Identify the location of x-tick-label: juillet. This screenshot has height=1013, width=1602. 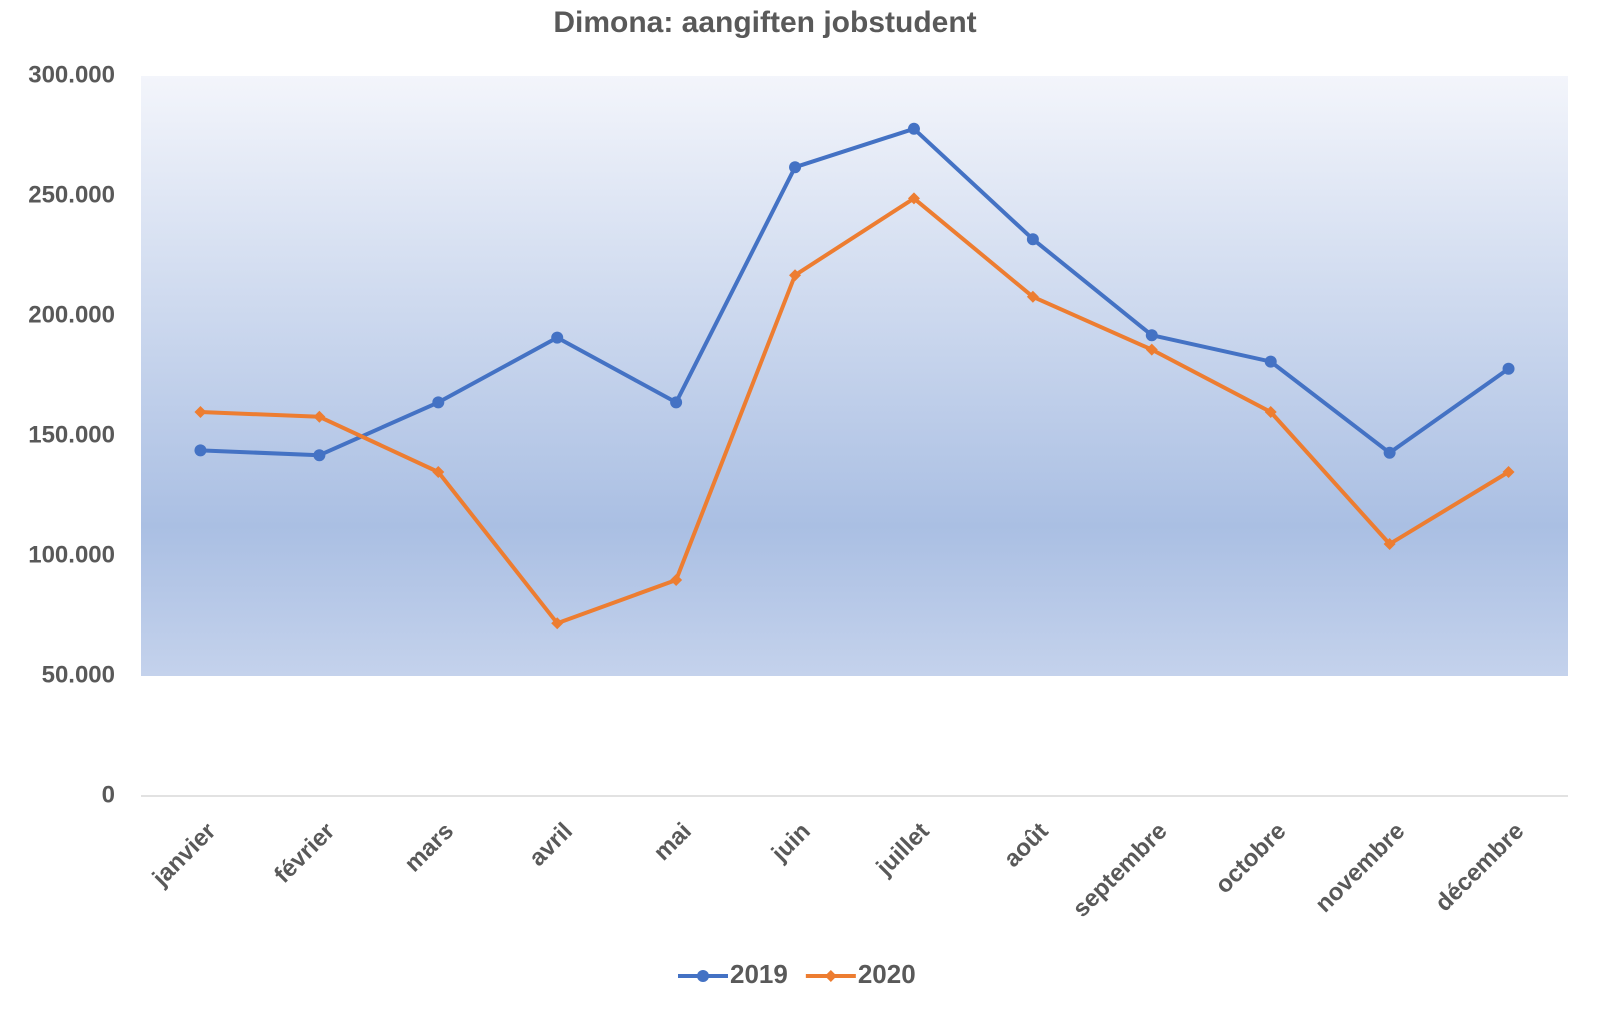
(903, 850).